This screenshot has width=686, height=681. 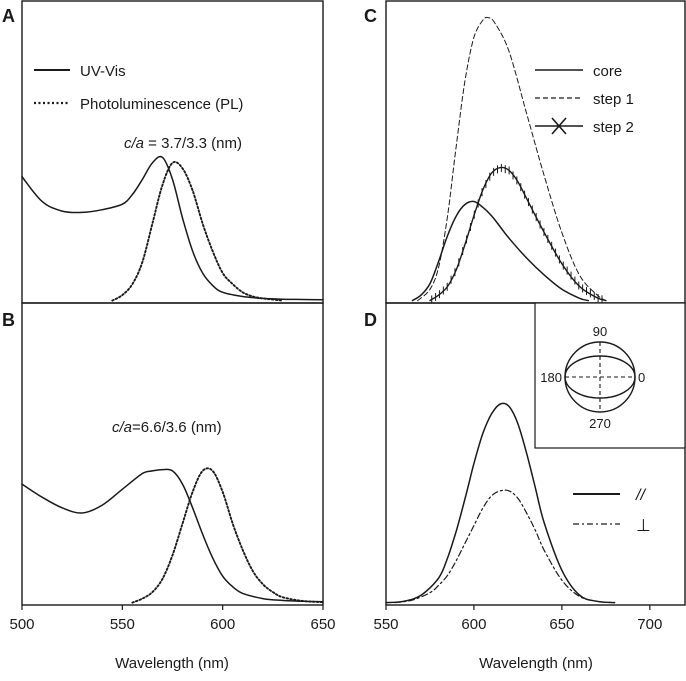 What do you see at coordinates (21, 624) in the screenshot?
I see `x-tick-label-b-500: 500` at bounding box center [21, 624].